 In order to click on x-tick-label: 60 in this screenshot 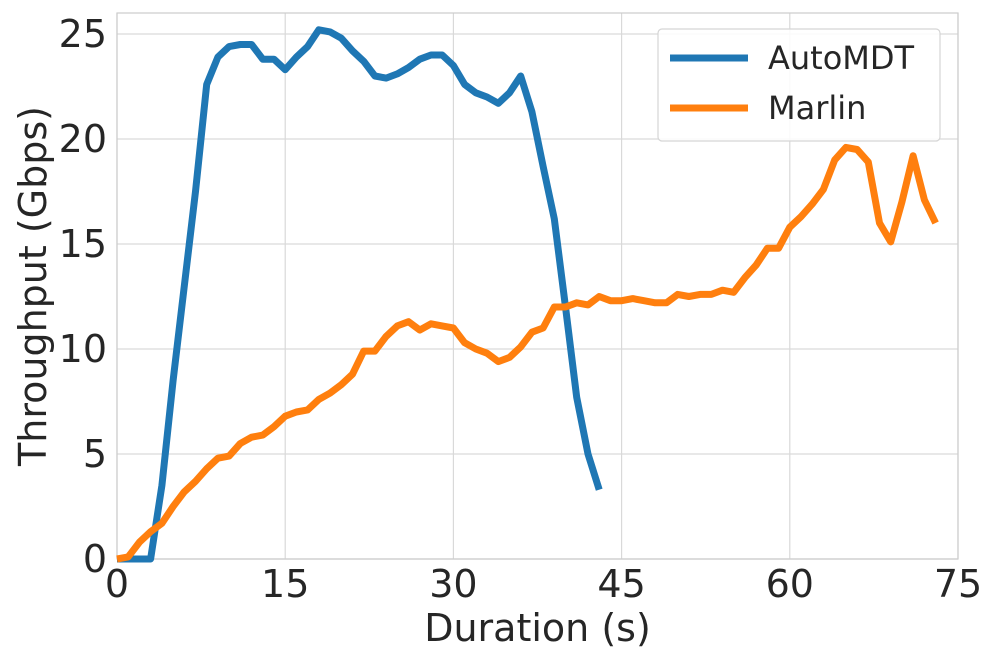, I will do `click(790, 584)`.